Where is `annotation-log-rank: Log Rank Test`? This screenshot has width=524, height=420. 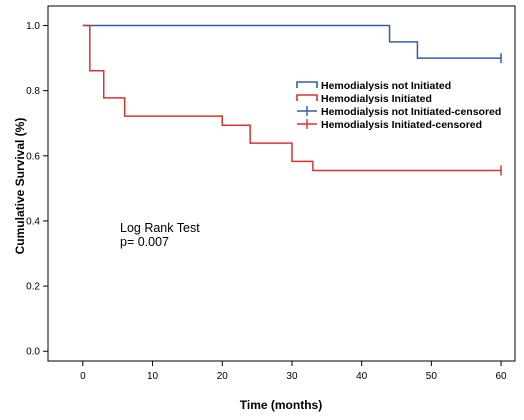
annotation-log-rank: Log Rank Test is located at coordinates (160, 228).